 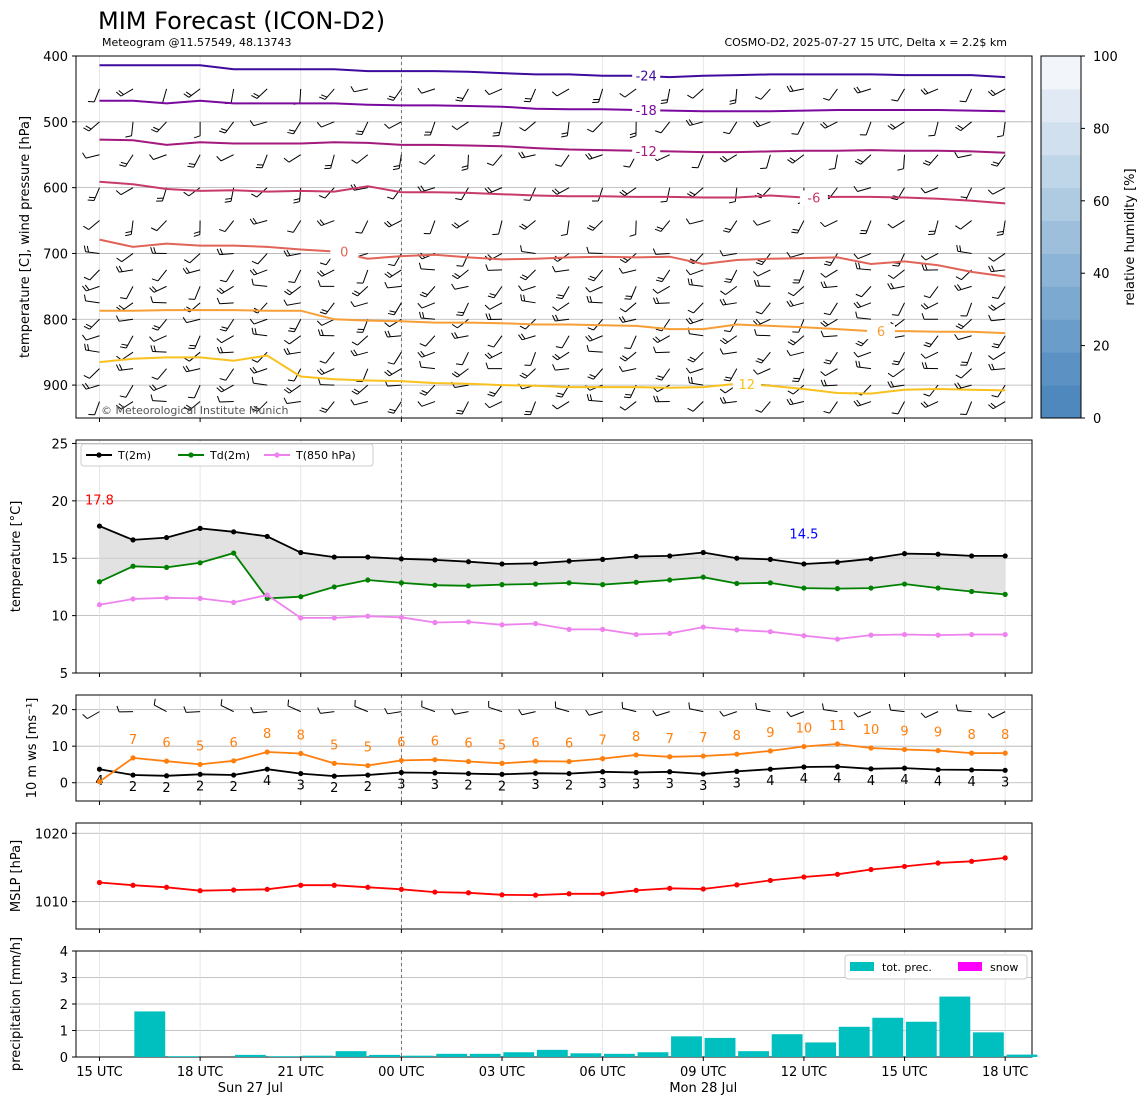 I want to click on y-tick-label: 3, so click(x=64, y=979).